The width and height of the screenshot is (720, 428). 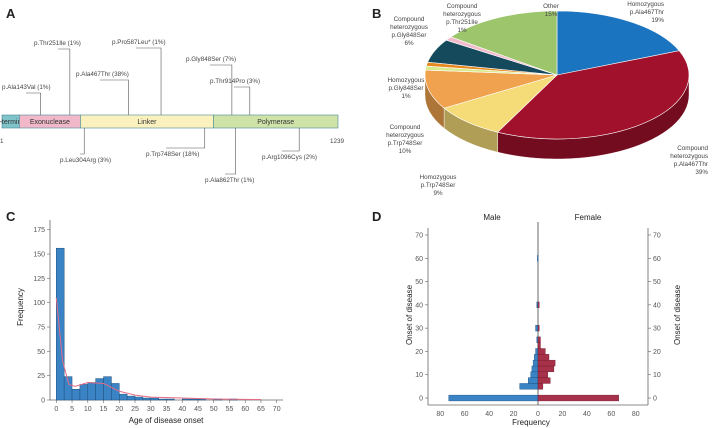 I want to click on histogram-x-tick-label: 20, so click(x=119, y=409).